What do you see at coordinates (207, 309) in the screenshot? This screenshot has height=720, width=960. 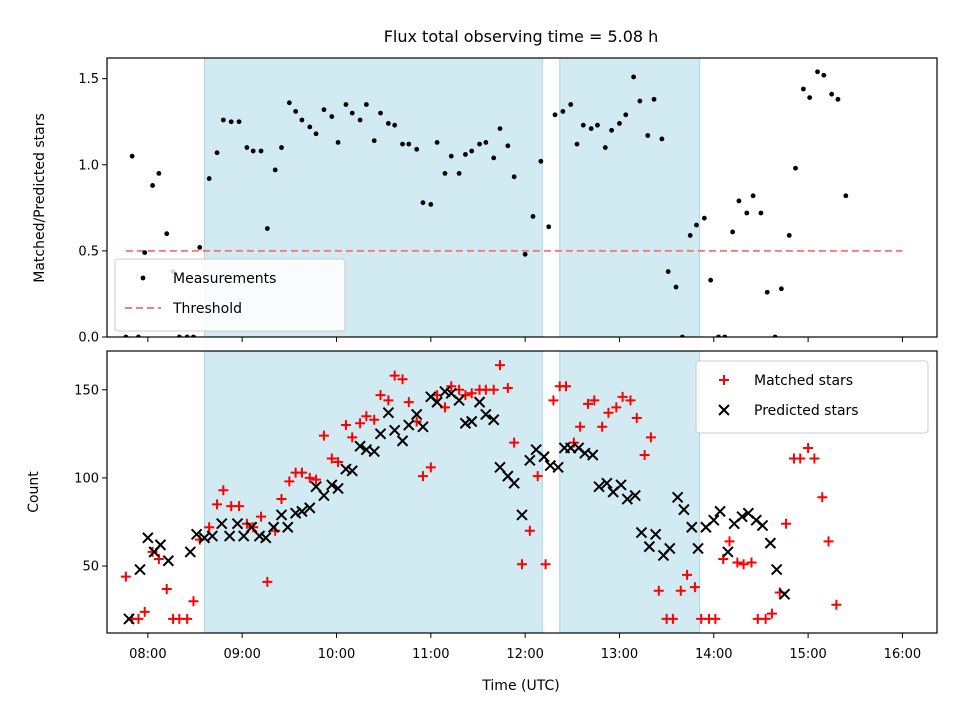 I see `legend-label: Threshold` at bounding box center [207, 309].